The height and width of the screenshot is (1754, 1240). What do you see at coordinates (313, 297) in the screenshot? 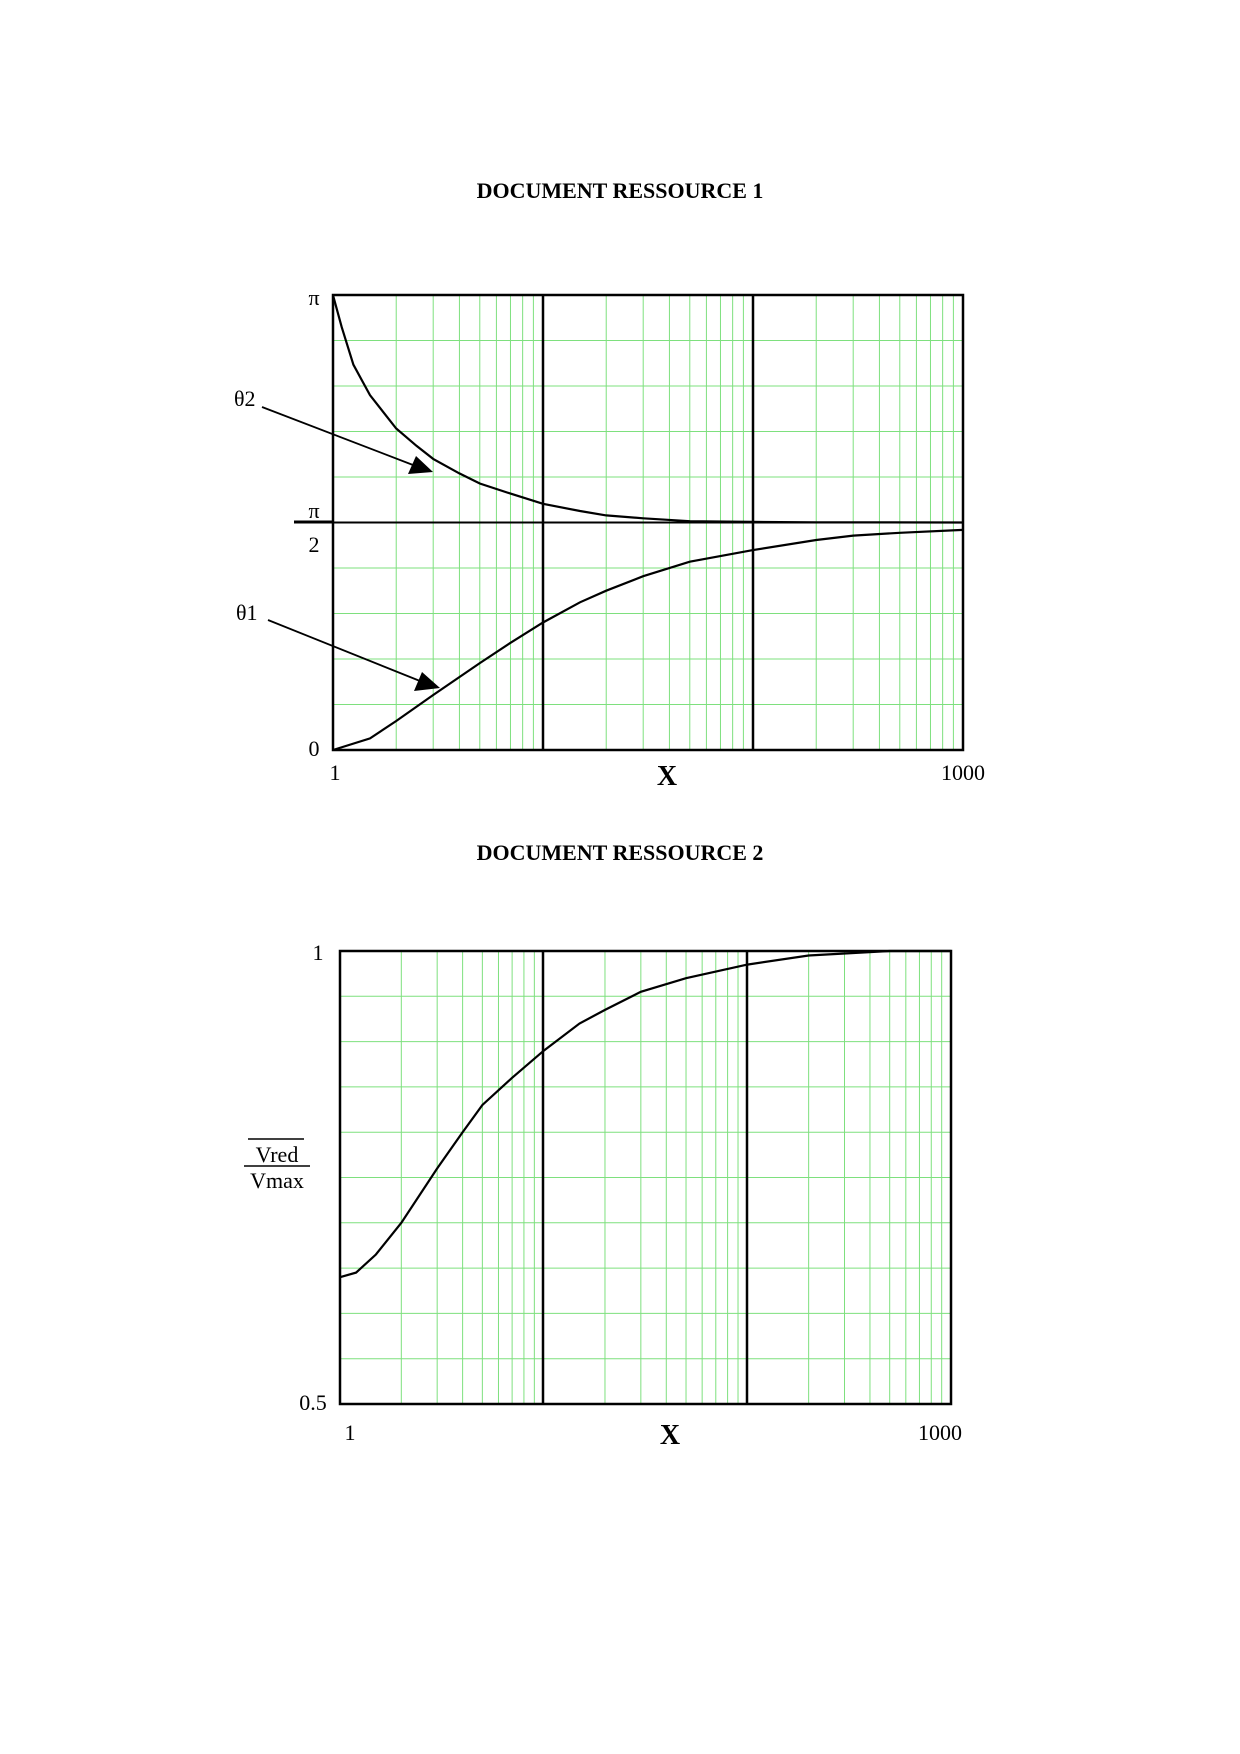
I see `chart1-ytick-pi: π` at bounding box center [313, 297].